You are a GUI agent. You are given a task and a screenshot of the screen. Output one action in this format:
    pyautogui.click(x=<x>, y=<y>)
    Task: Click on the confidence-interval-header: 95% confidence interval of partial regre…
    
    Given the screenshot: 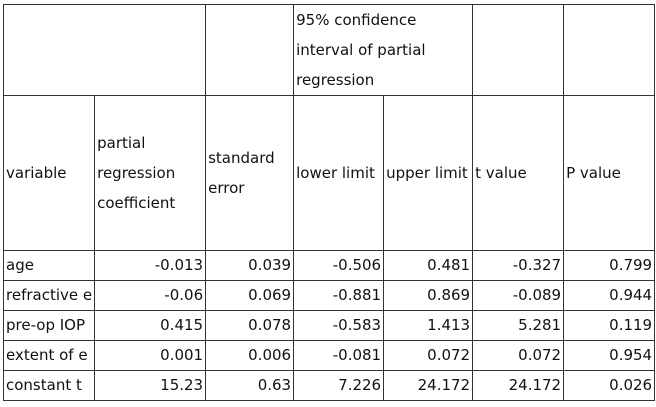 What is the action you would take?
    pyautogui.click(x=383, y=50)
    